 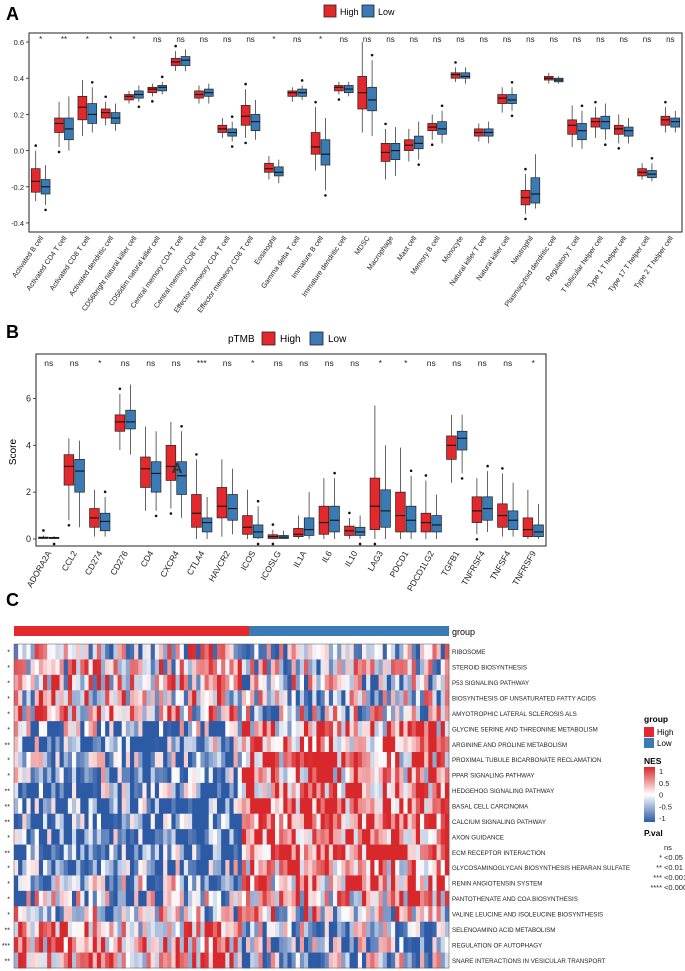 I want to click on y-tick-label: 0.6, so click(x=19, y=42).